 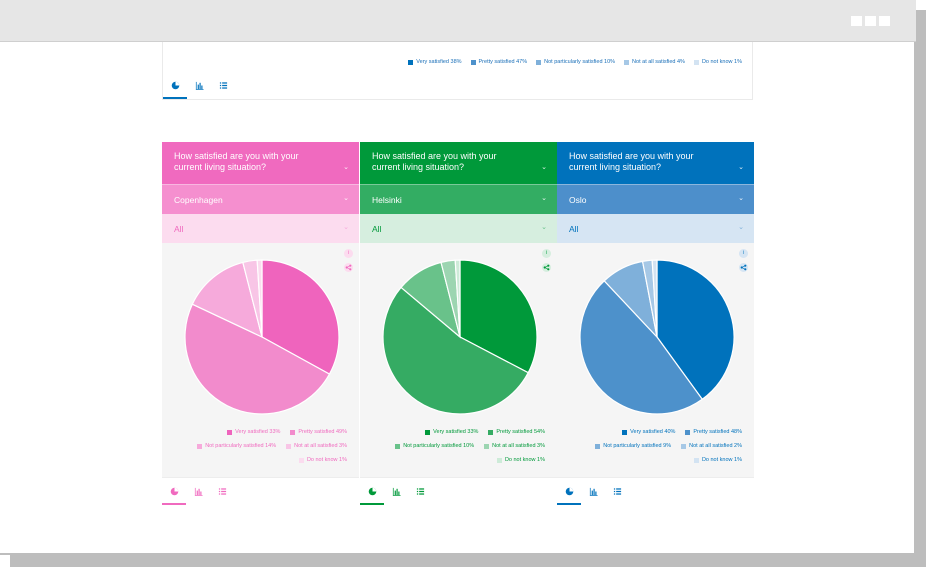 What do you see at coordinates (439, 446) in the screenshot?
I see `legend-label: Not particularly satisfied 10%` at bounding box center [439, 446].